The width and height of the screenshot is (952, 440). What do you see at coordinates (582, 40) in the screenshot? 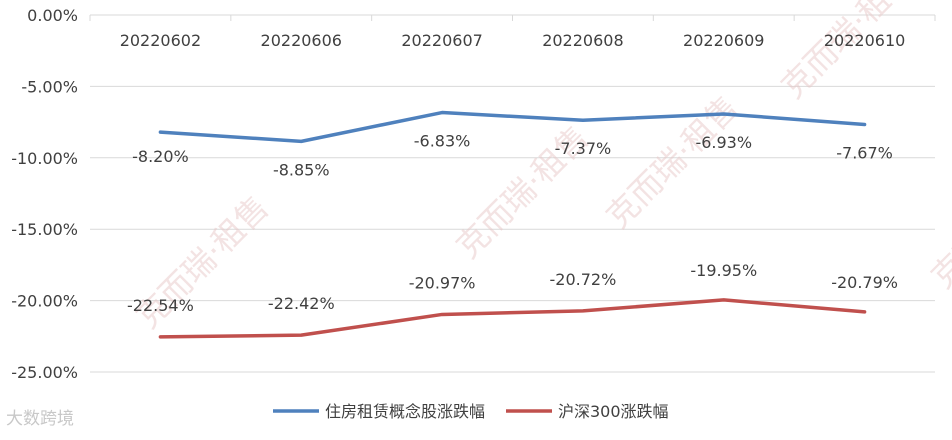
I see `x-tick-label: 20220608` at bounding box center [582, 40].